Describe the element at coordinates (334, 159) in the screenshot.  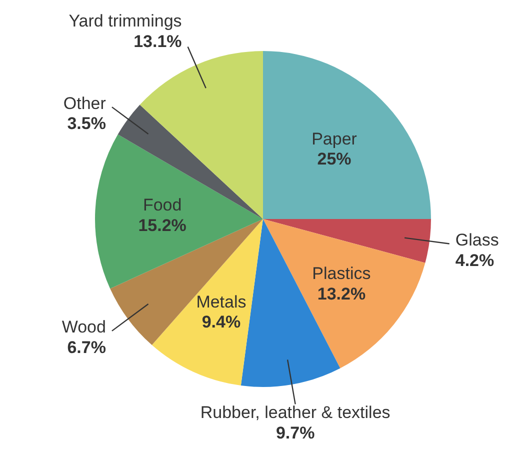
I see `data-label: 25%` at that location.